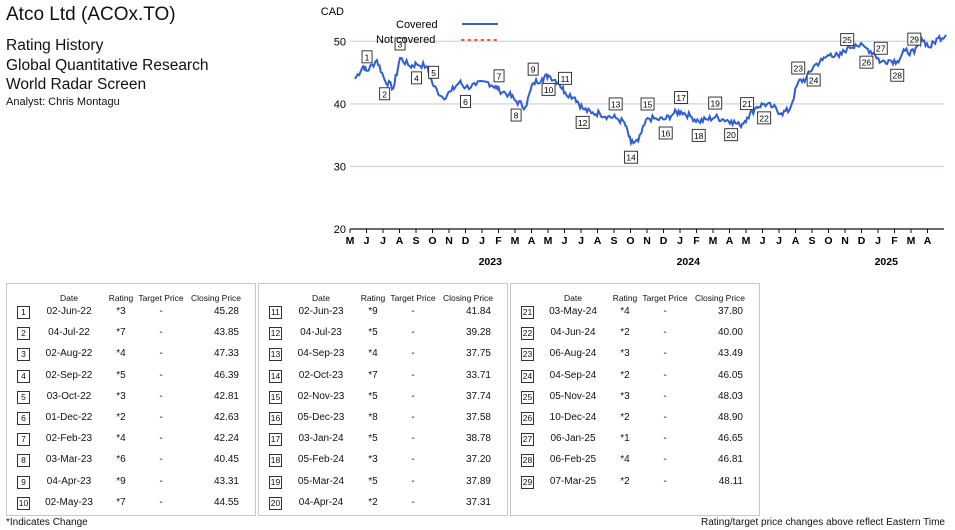 This screenshot has width=955, height=530. What do you see at coordinates (275, 312) in the screenshot?
I see `marker-number: 11` at bounding box center [275, 312].